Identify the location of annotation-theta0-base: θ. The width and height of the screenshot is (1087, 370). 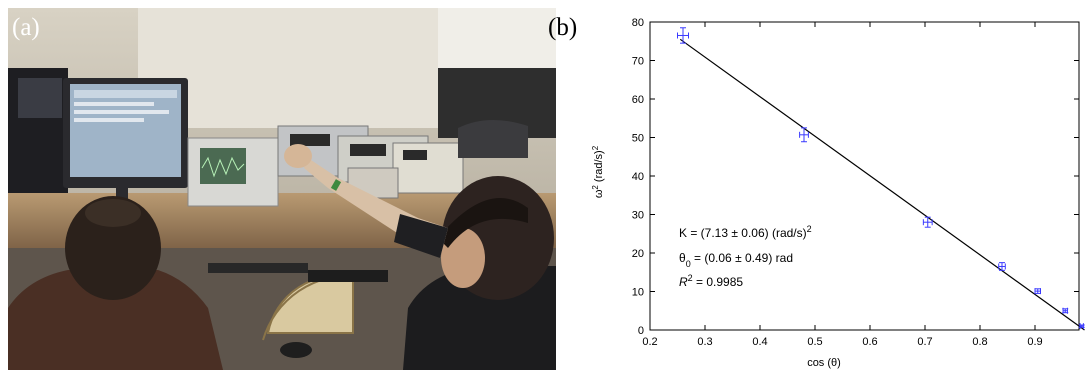
(682, 258).